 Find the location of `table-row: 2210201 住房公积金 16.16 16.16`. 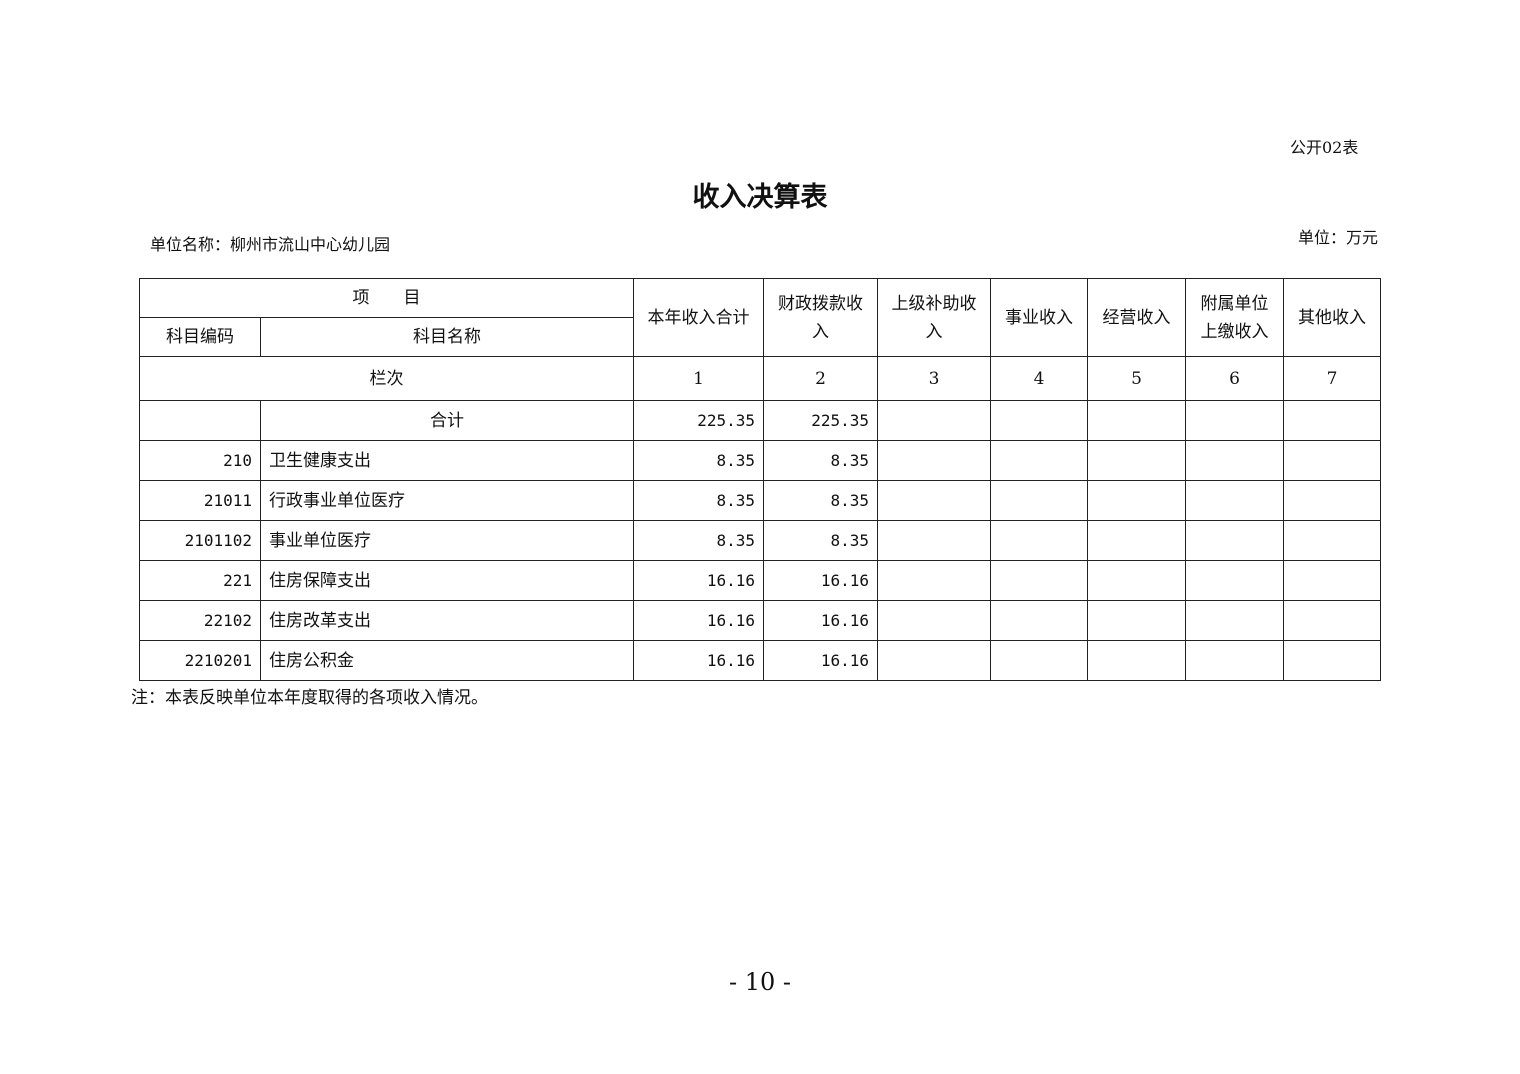

table-row: 2210201 住房公积金 16.16 16.16 is located at coordinates (760, 660).